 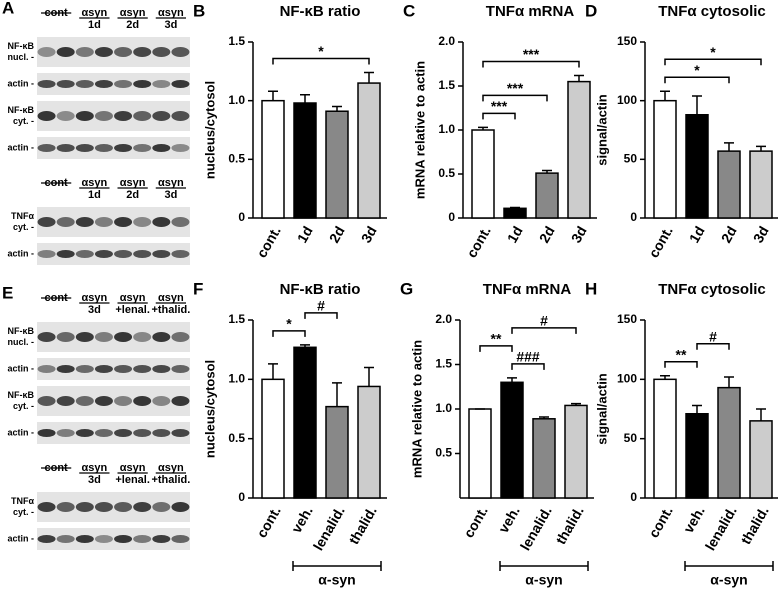 What do you see at coordinates (21, 57) in the screenshot?
I see `row-label: nucl. -` at bounding box center [21, 57].